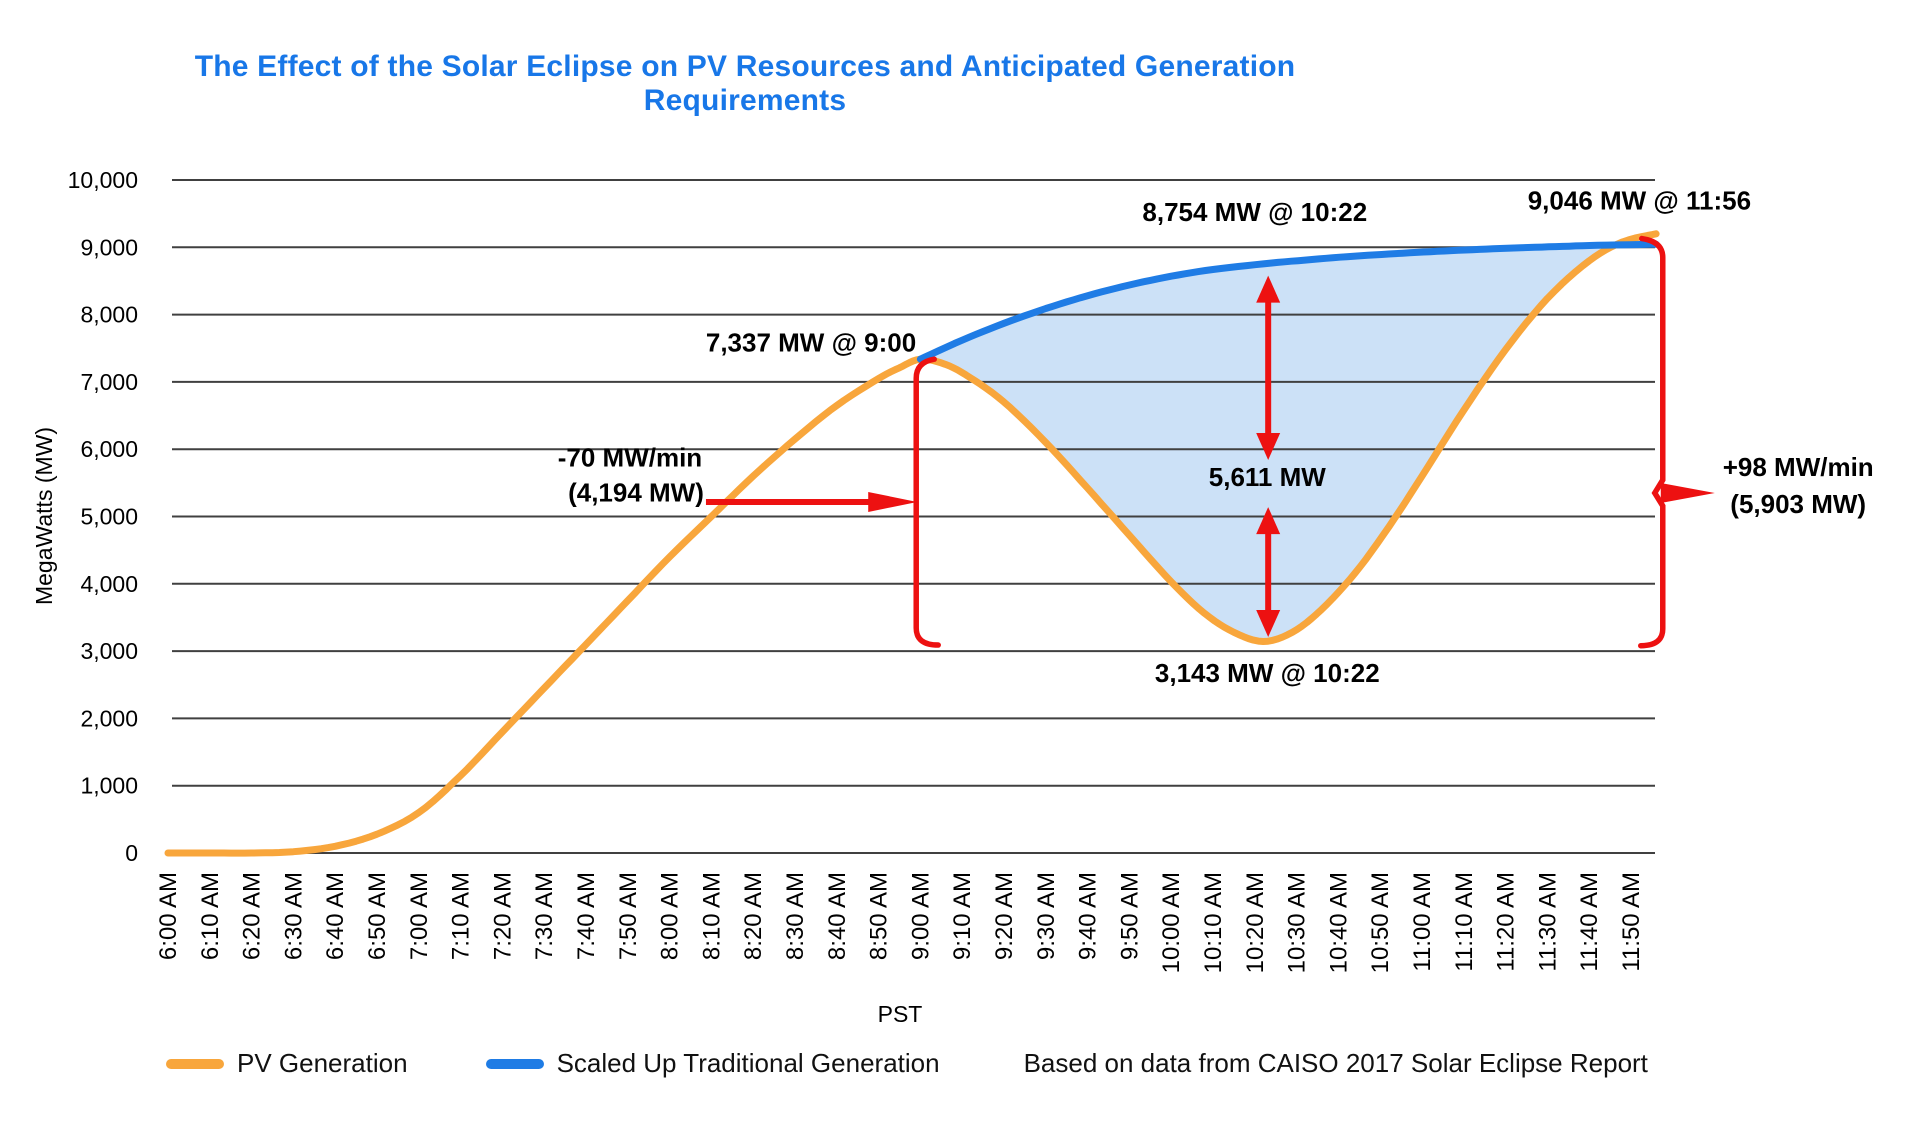  What do you see at coordinates (514, 1063) in the screenshot?
I see `legend-swatch-traditional-generation` at bounding box center [514, 1063].